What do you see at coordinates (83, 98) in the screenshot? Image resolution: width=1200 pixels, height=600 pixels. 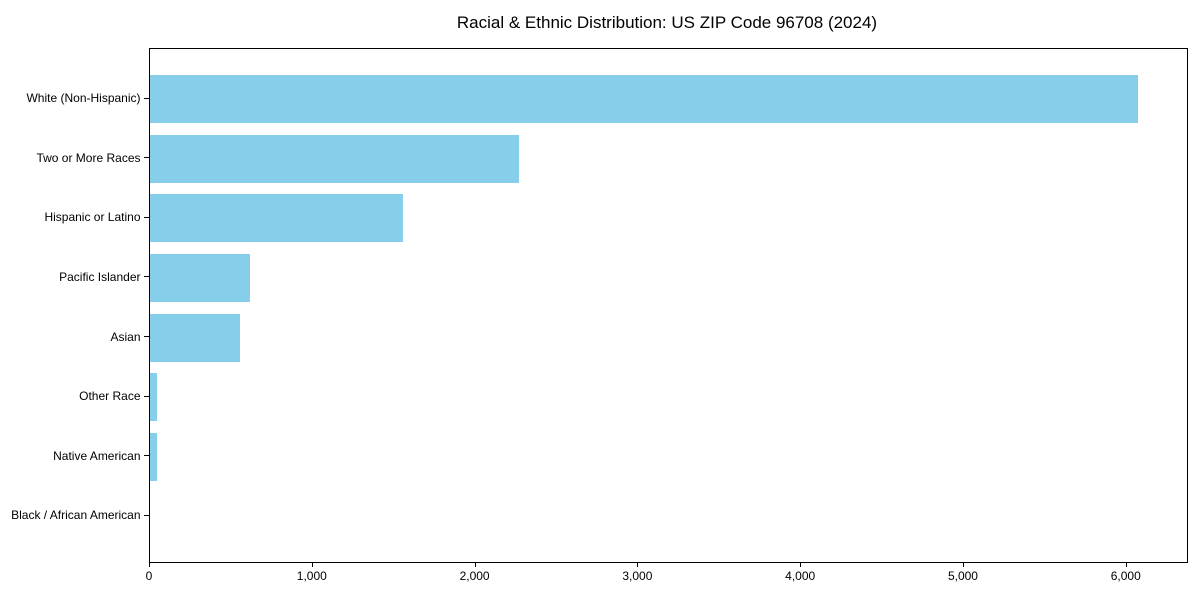 I see `y-tick-label: White (Non-Hispanic)` at bounding box center [83, 98].